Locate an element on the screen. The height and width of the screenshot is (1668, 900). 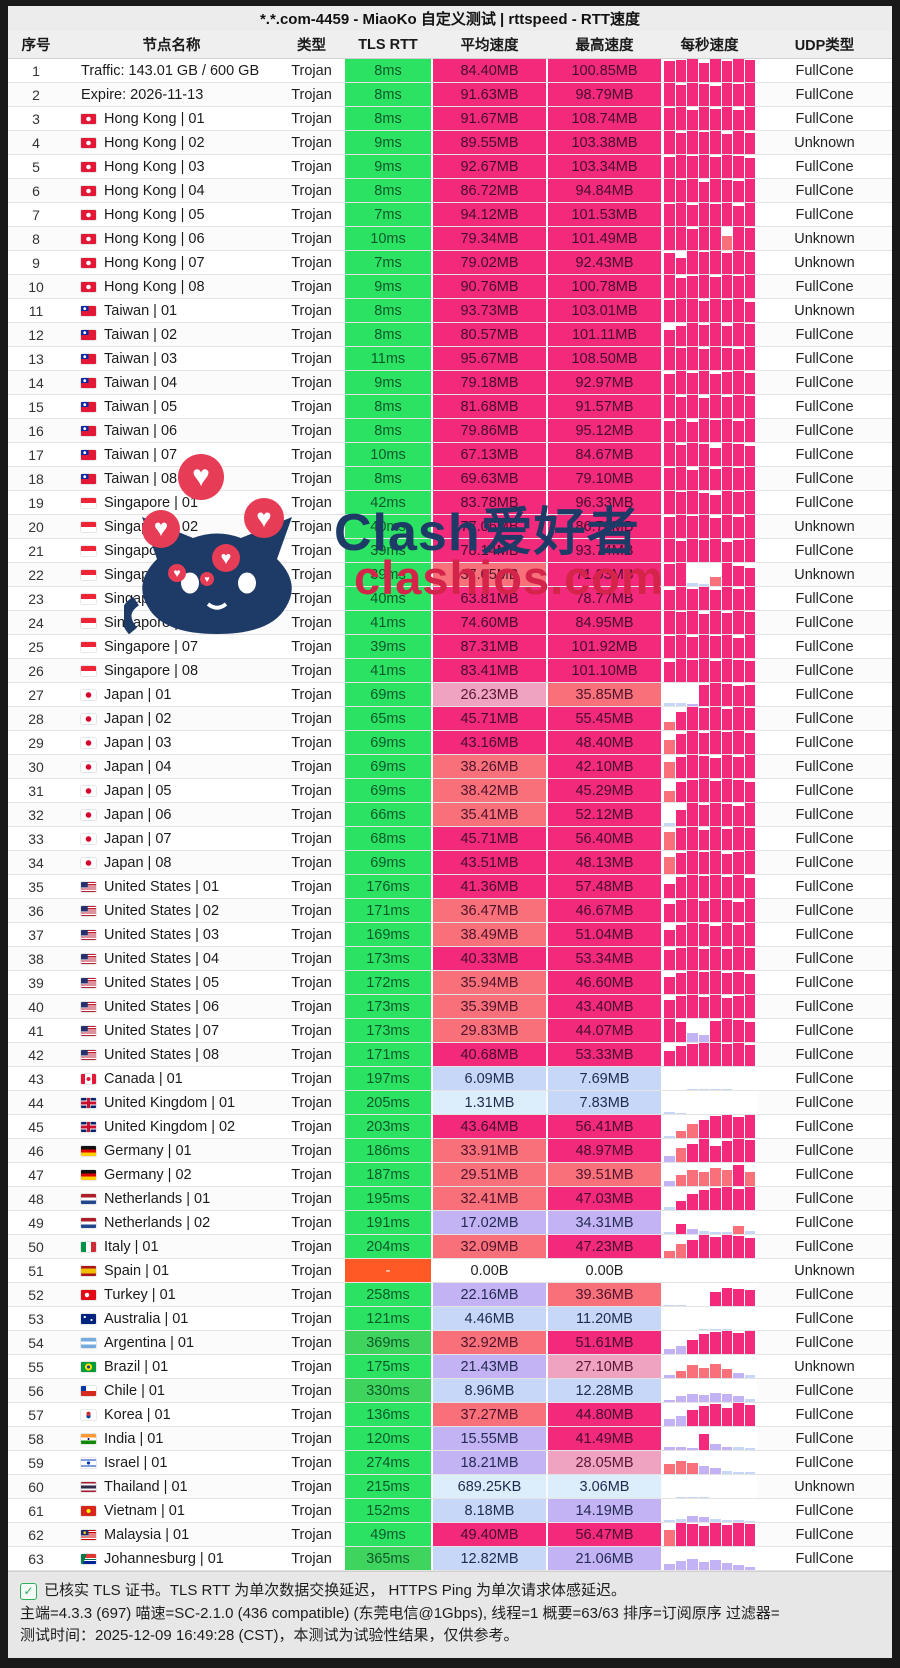
tls-rtt: 258ms is located at coordinates (388, 1294).